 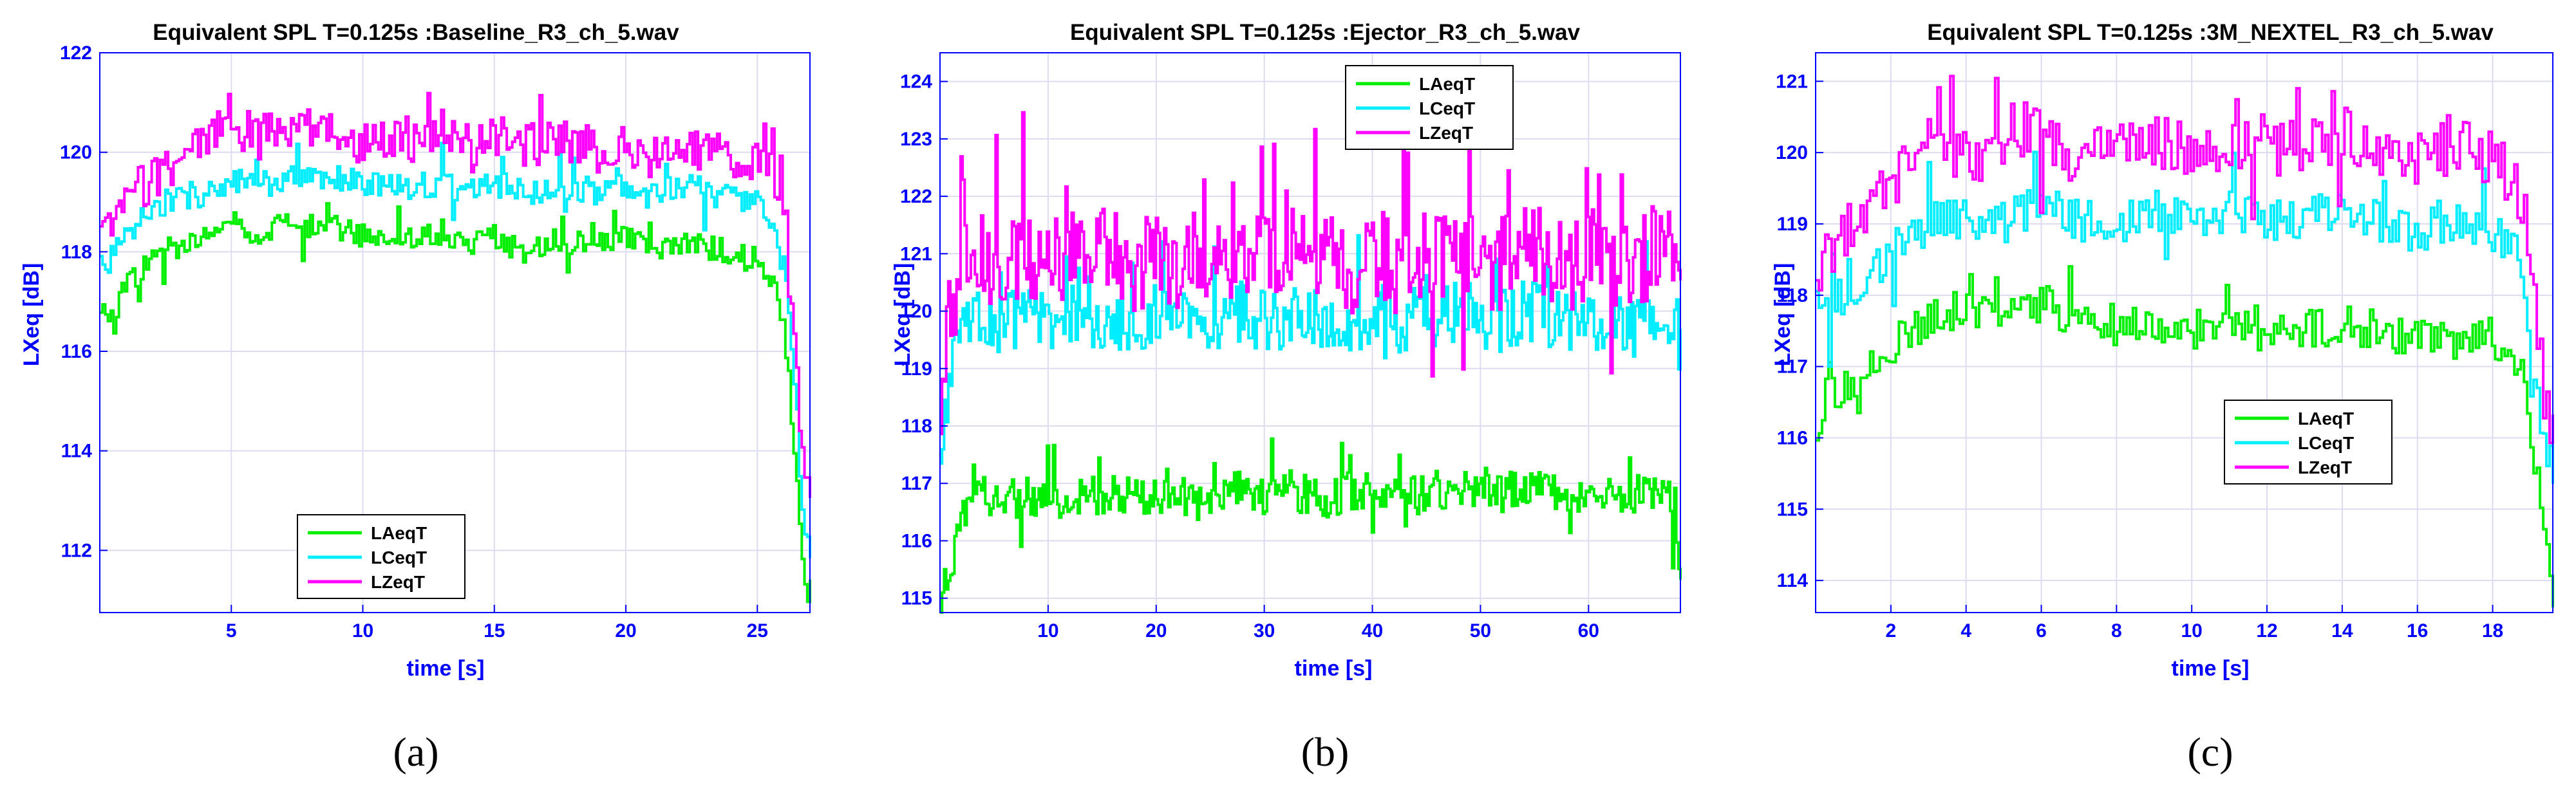 What do you see at coordinates (31, 315) in the screenshot?
I see `panel-a-ylabel: LXeq [dB]` at bounding box center [31, 315].